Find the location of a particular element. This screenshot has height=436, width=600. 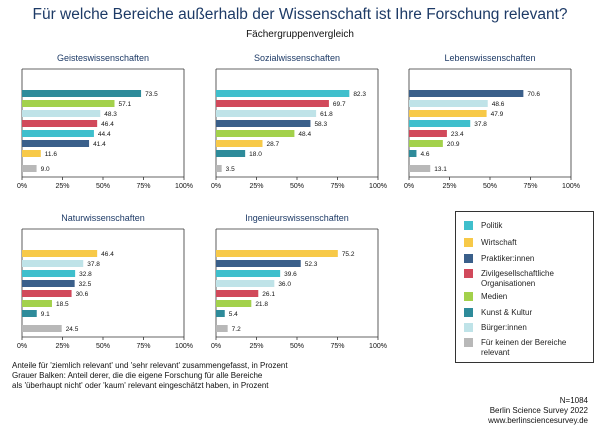

survey-name: Berlin Science Survey 2022 is located at coordinates (538, 410).